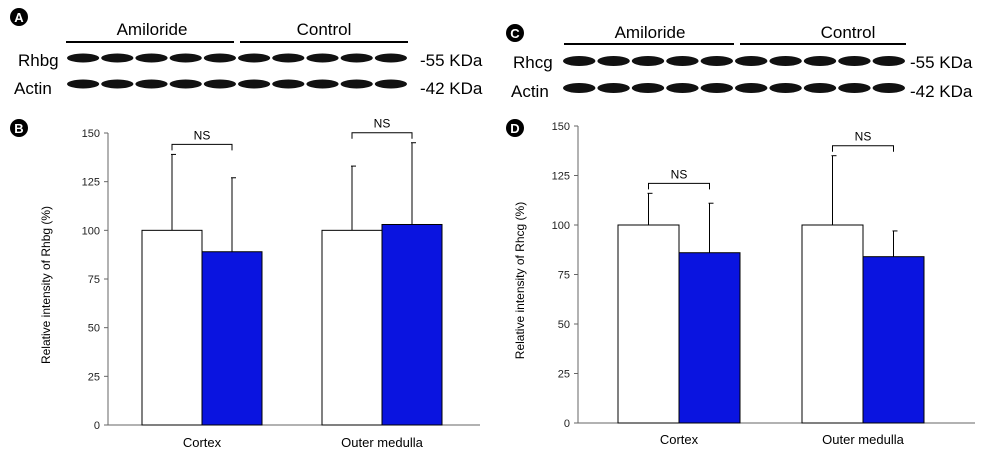  I want to click on panel-c-badge, so click(515, 33).